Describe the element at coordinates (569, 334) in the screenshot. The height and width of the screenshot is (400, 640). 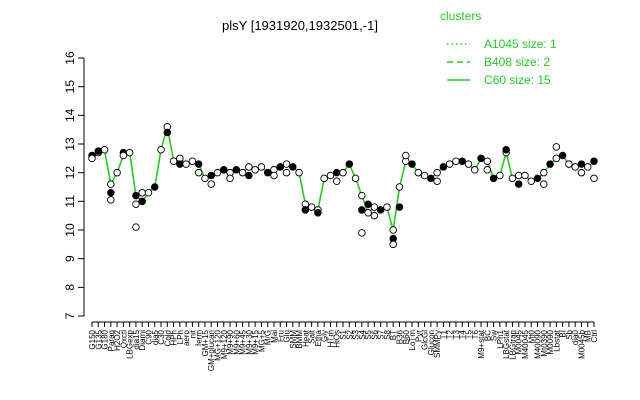
I see `x-tick-label: Sb` at that location.